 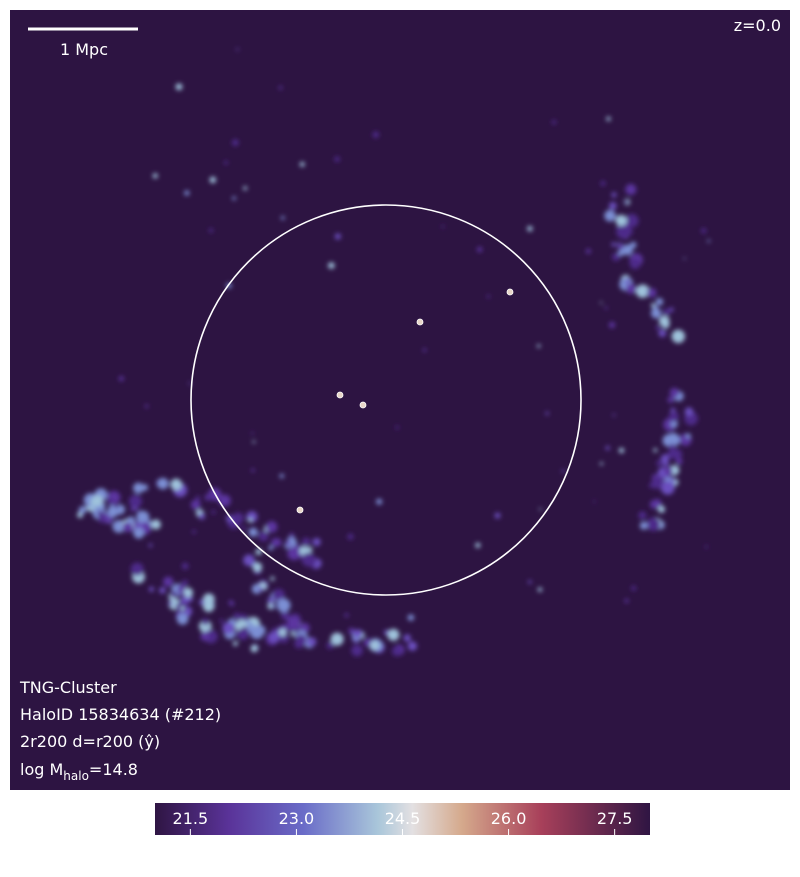 I want to click on mass-sub: halo, so click(x=76, y=776).